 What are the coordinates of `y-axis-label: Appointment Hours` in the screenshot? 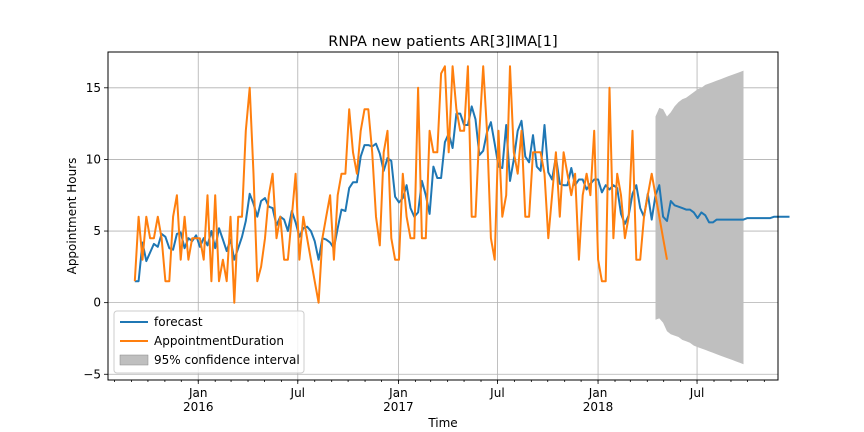 It's located at (72, 216).